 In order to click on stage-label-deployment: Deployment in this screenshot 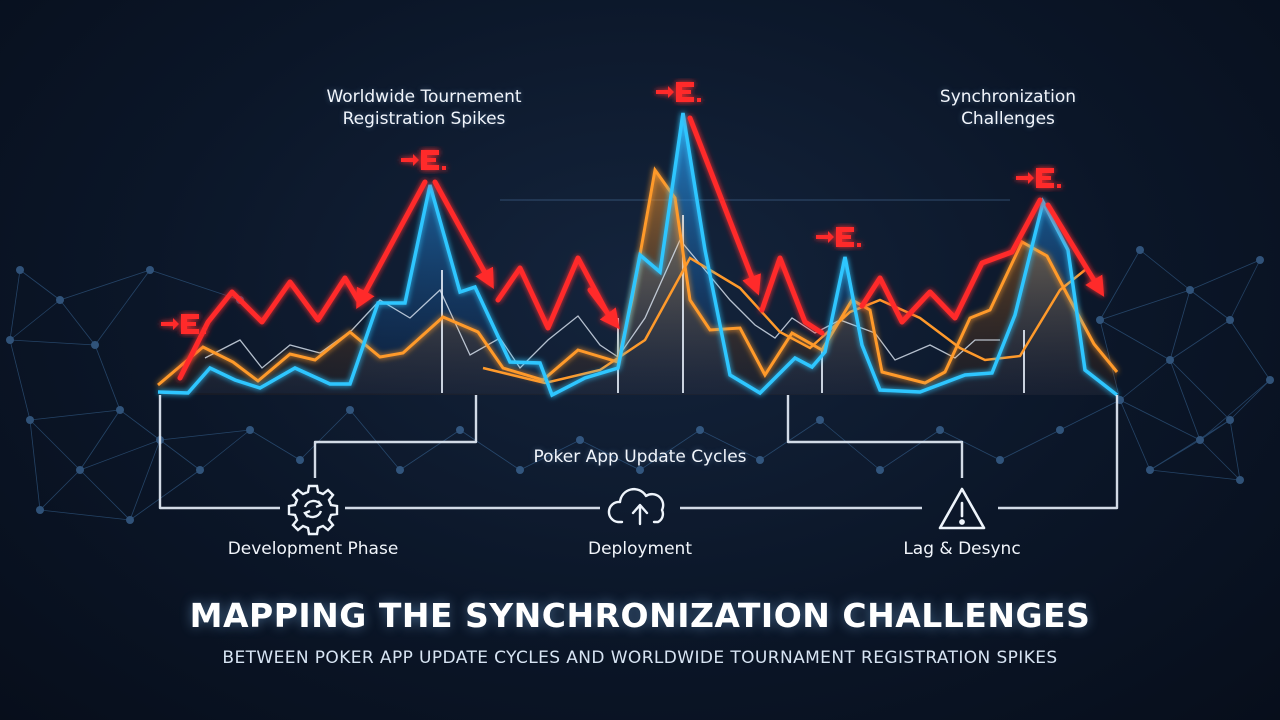, I will do `click(640, 549)`.